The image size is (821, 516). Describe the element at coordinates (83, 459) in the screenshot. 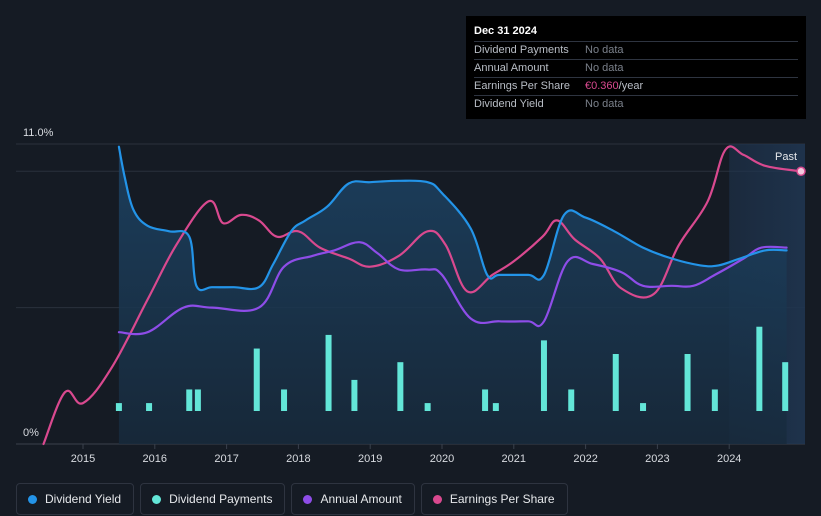

I see `x-tick-label: 2015` at that location.